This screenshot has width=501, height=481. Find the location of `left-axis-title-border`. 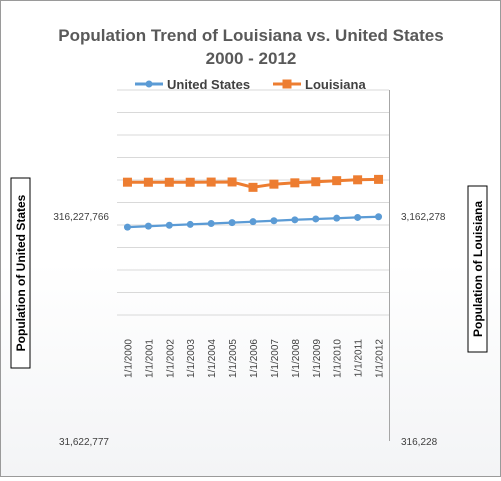

left-axis-title-border is located at coordinates (20, 273).